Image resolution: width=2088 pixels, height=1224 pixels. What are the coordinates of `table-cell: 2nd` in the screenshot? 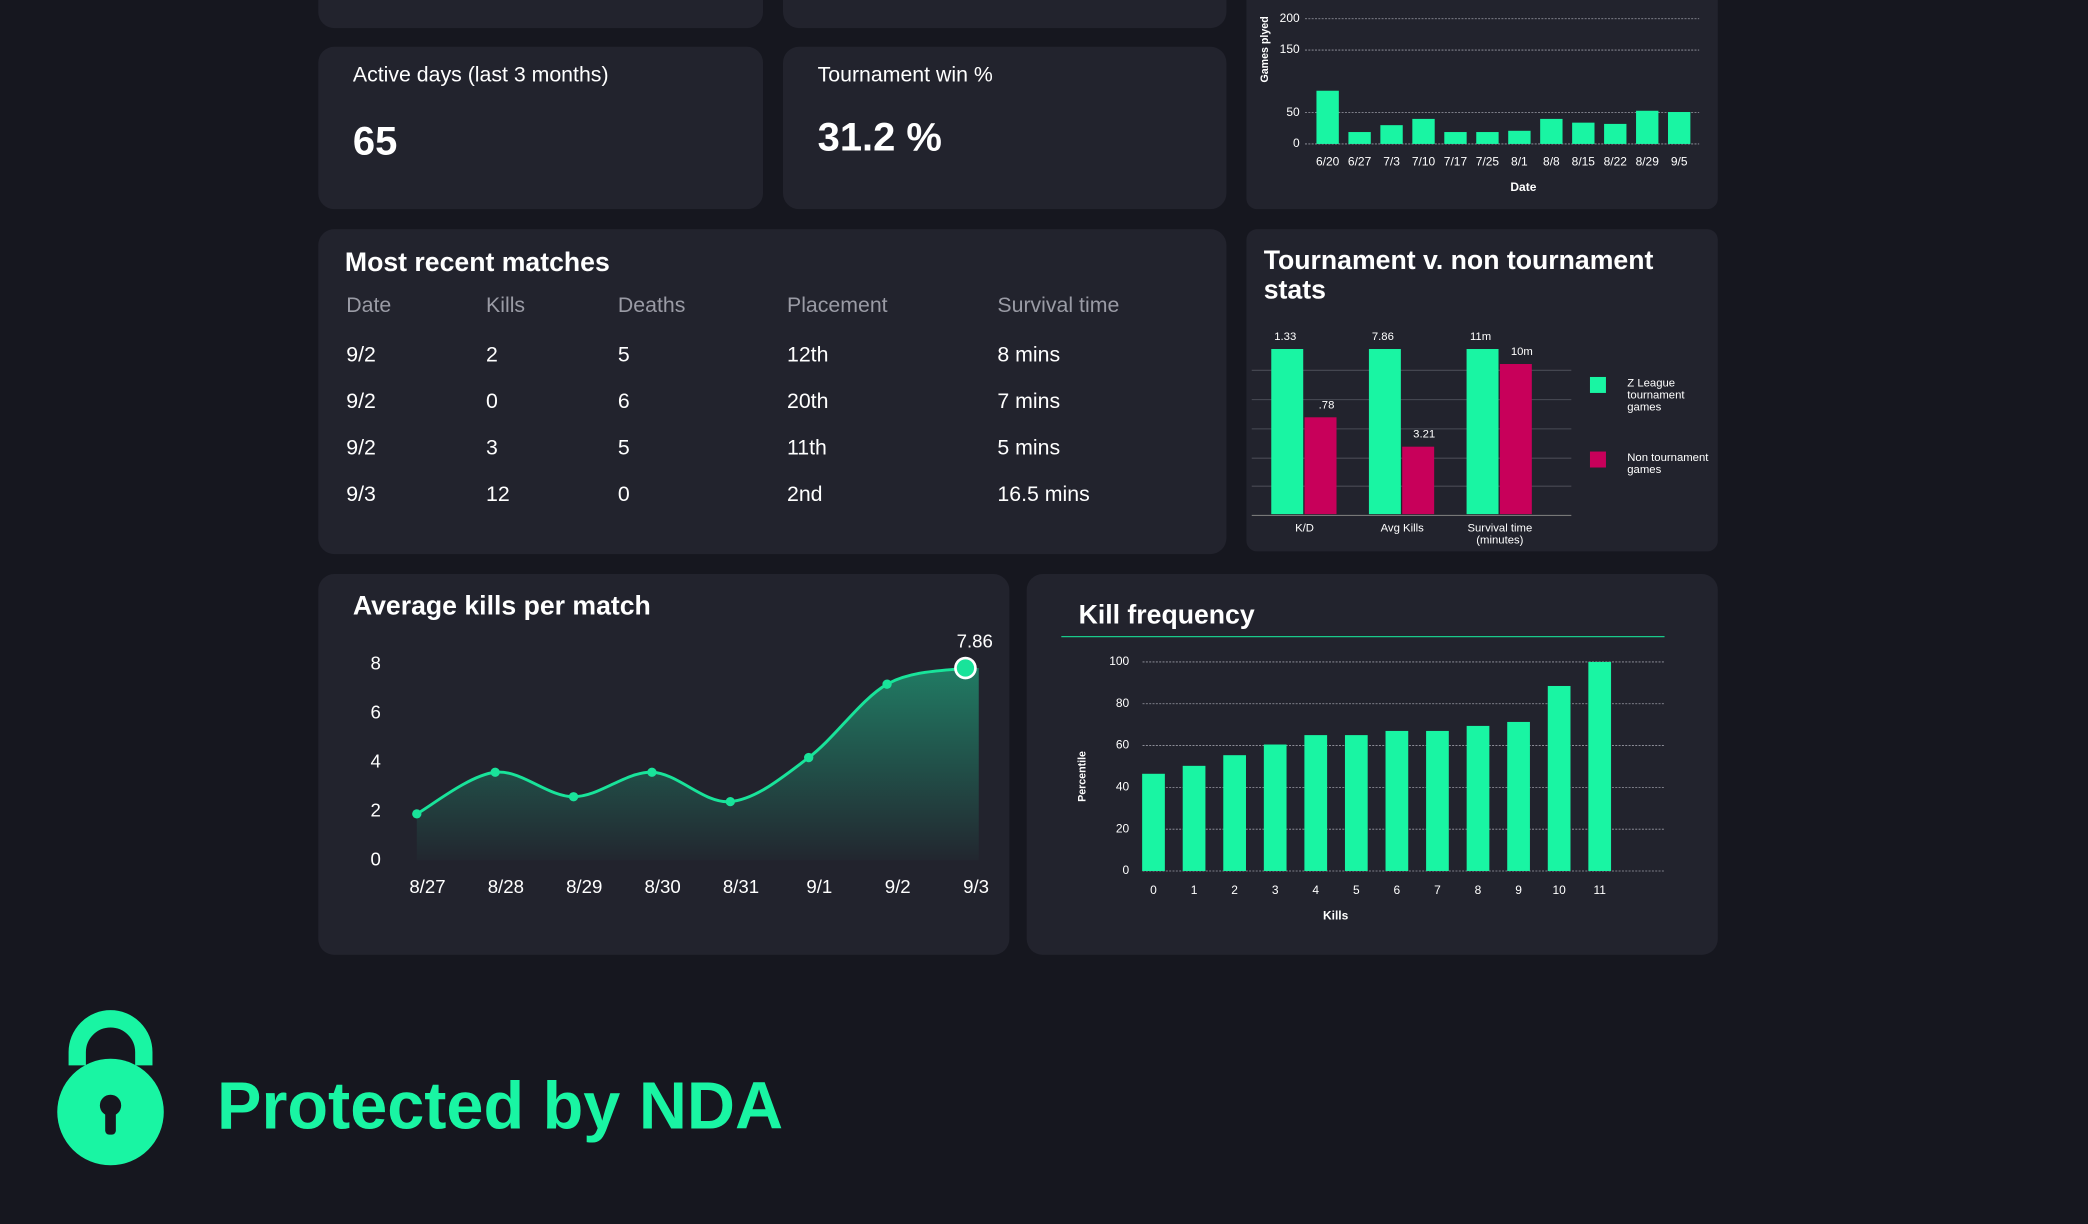 It's located at (805, 494).